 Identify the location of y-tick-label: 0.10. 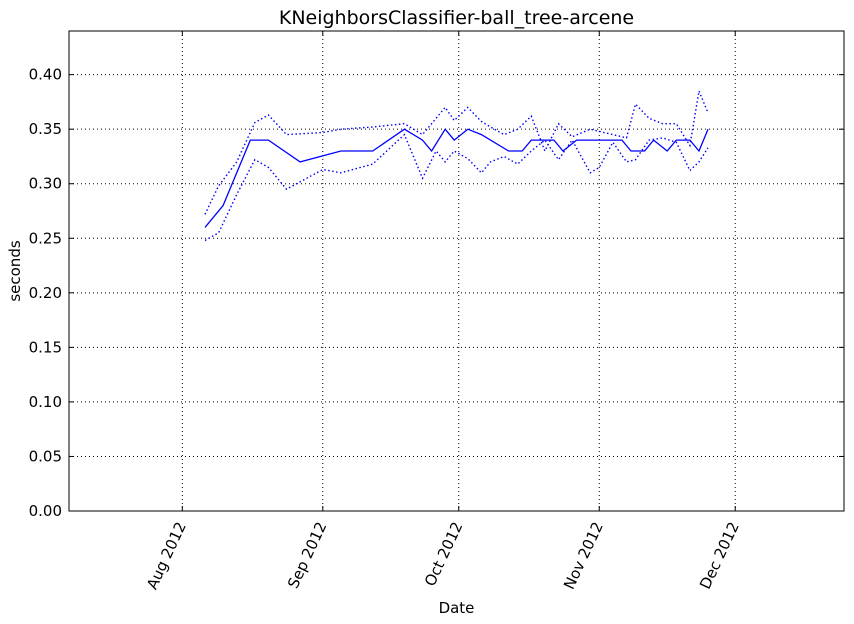
(45, 402).